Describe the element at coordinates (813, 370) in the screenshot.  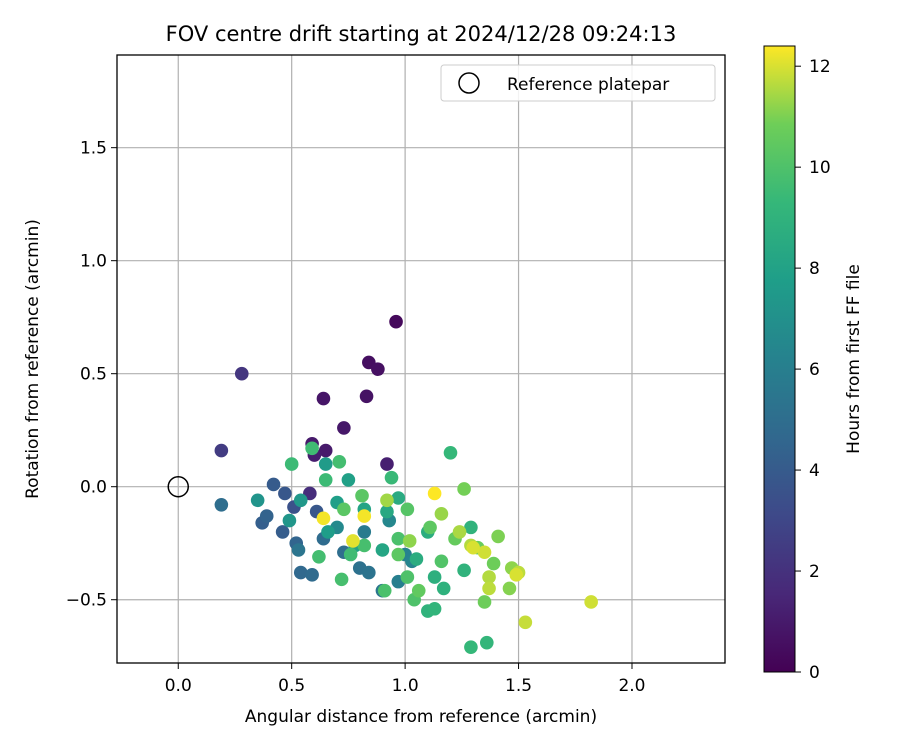
I see `colorbar-ticks: 0 2 4 6 8 10 12` at that location.